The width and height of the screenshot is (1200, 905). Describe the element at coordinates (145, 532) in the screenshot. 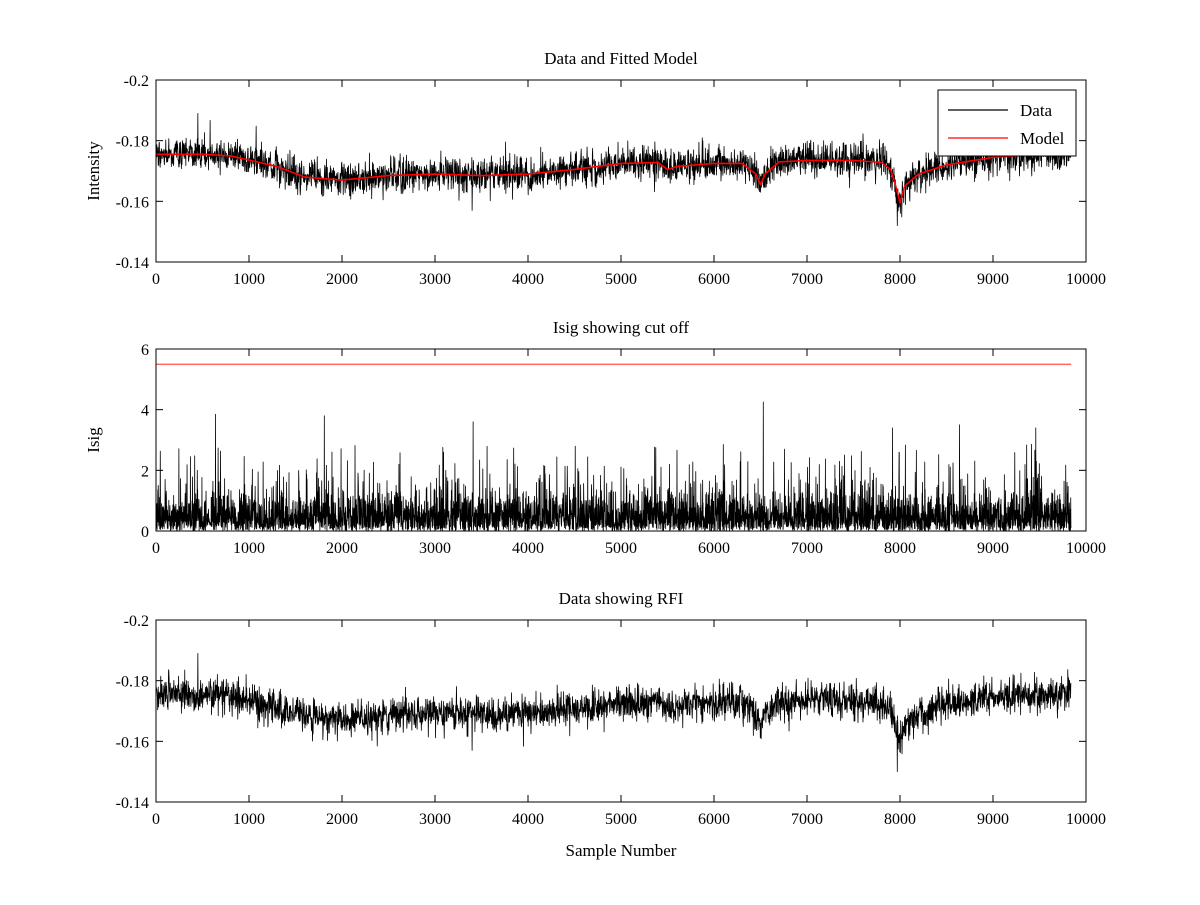

I see `y-tick-label: 0` at that location.